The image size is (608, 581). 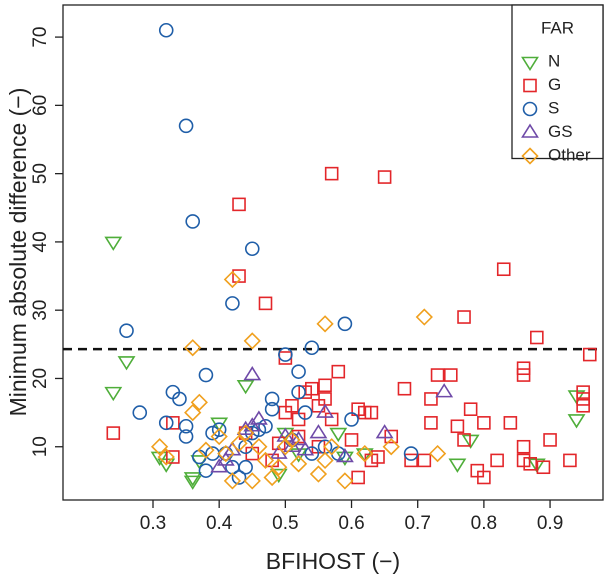 I want to click on legend-label: G, so click(x=554, y=84).